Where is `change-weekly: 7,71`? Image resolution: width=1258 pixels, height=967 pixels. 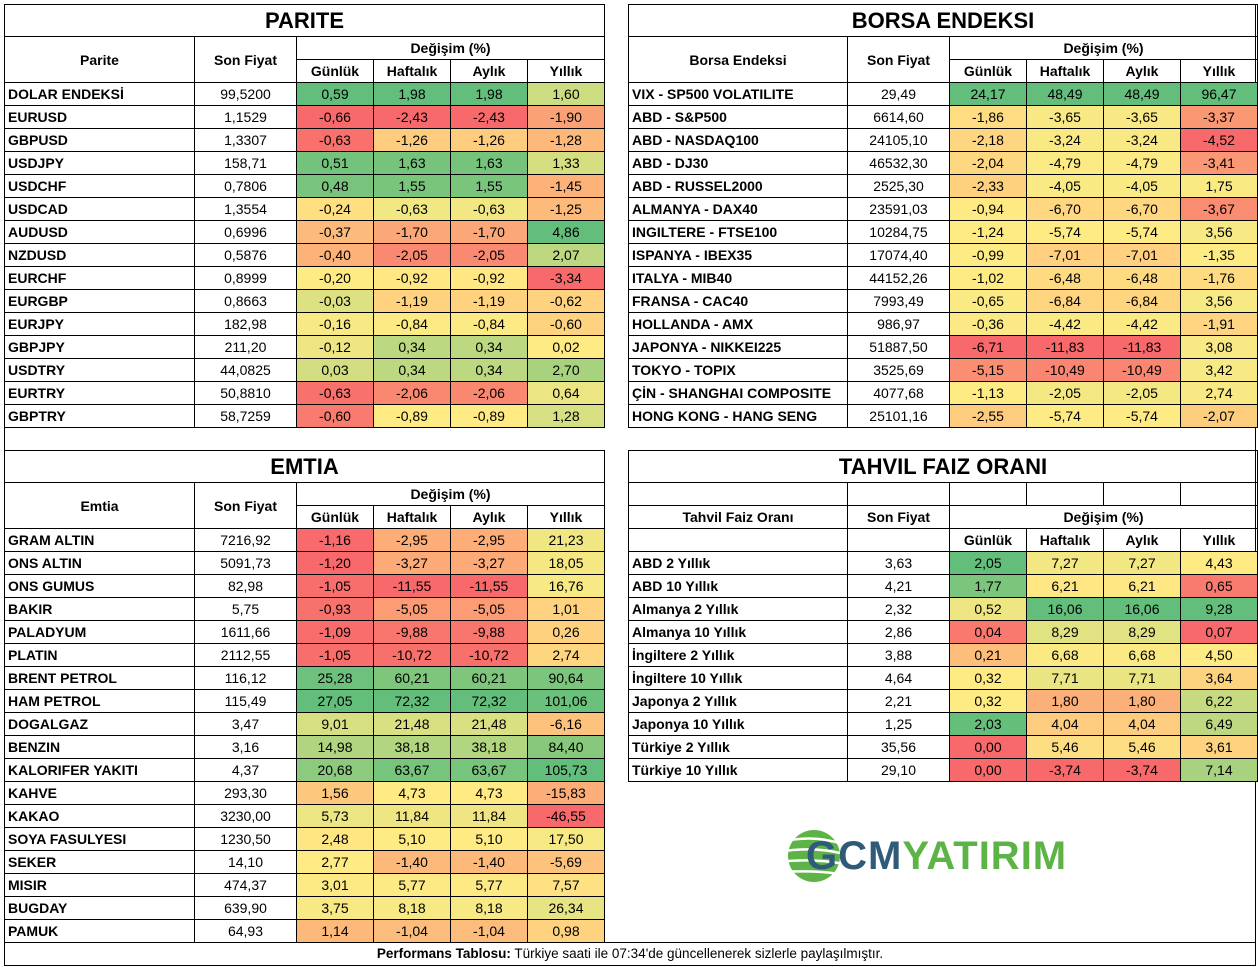 change-weekly: 7,71 is located at coordinates (1065, 678).